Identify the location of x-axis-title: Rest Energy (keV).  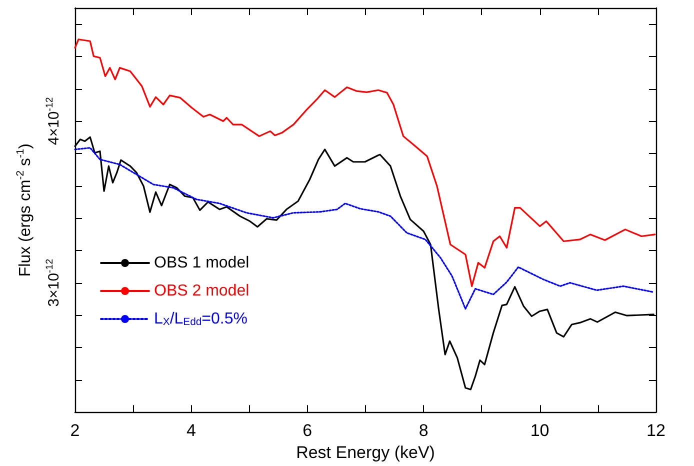
(365, 452).